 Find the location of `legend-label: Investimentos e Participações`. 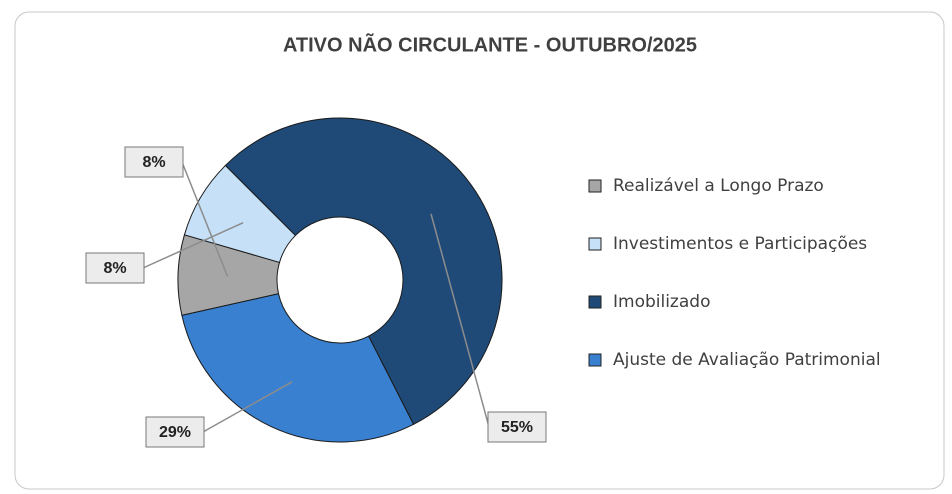

legend-label: Investimentos e Participações is located at coordinates (740, 244).